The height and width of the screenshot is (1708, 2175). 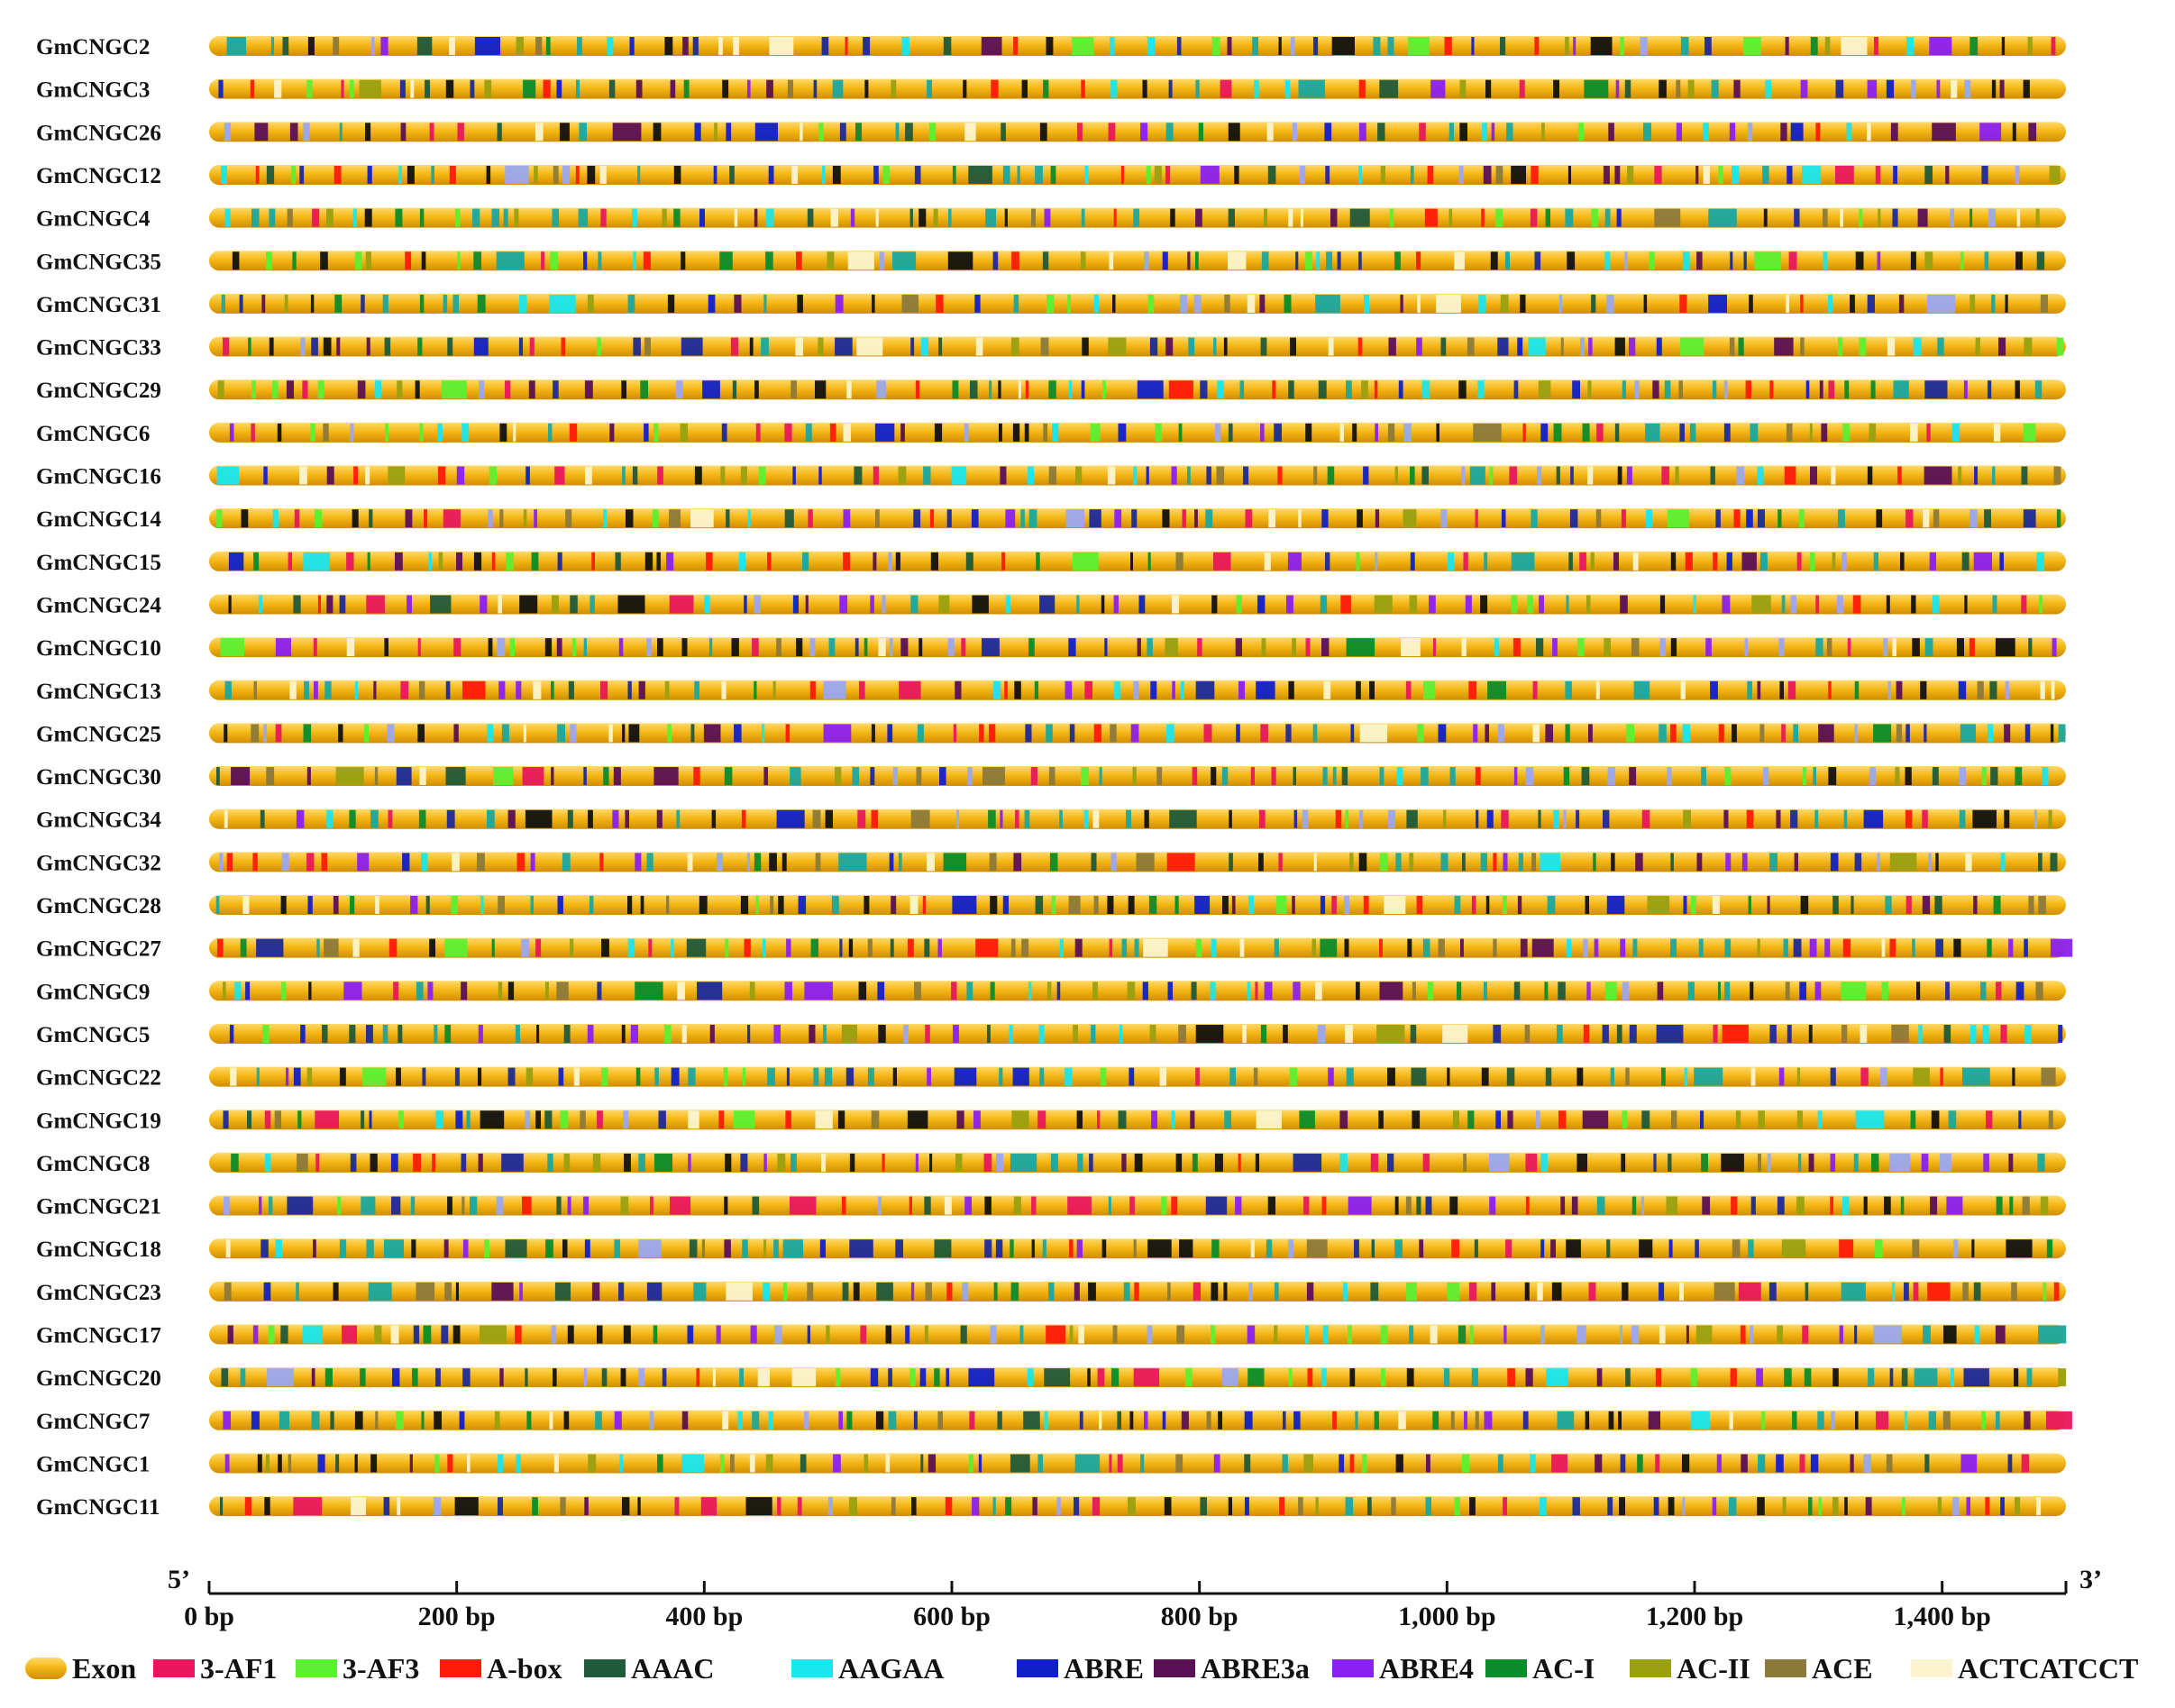 I want to click on gene-row: GmCNGC29, so click(x=1051, y=391).